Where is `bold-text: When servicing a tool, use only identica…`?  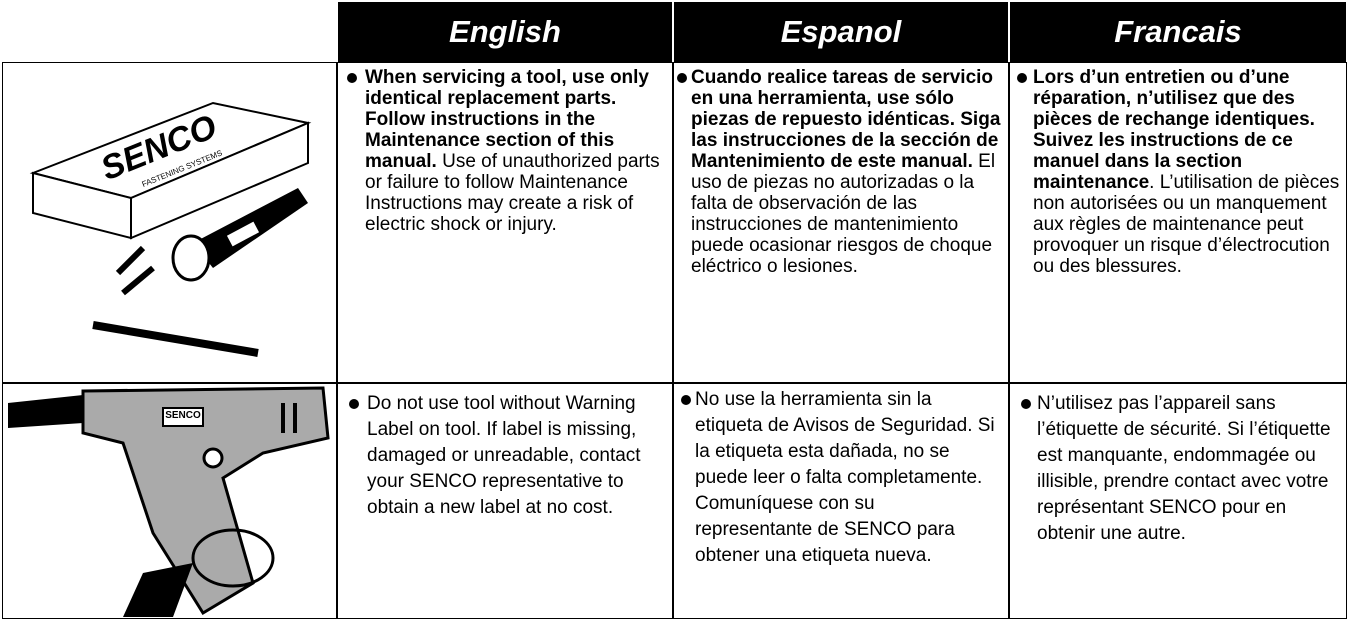 bold-text: When servicing a tool, use only identica… is located at coordinates (507, 119).